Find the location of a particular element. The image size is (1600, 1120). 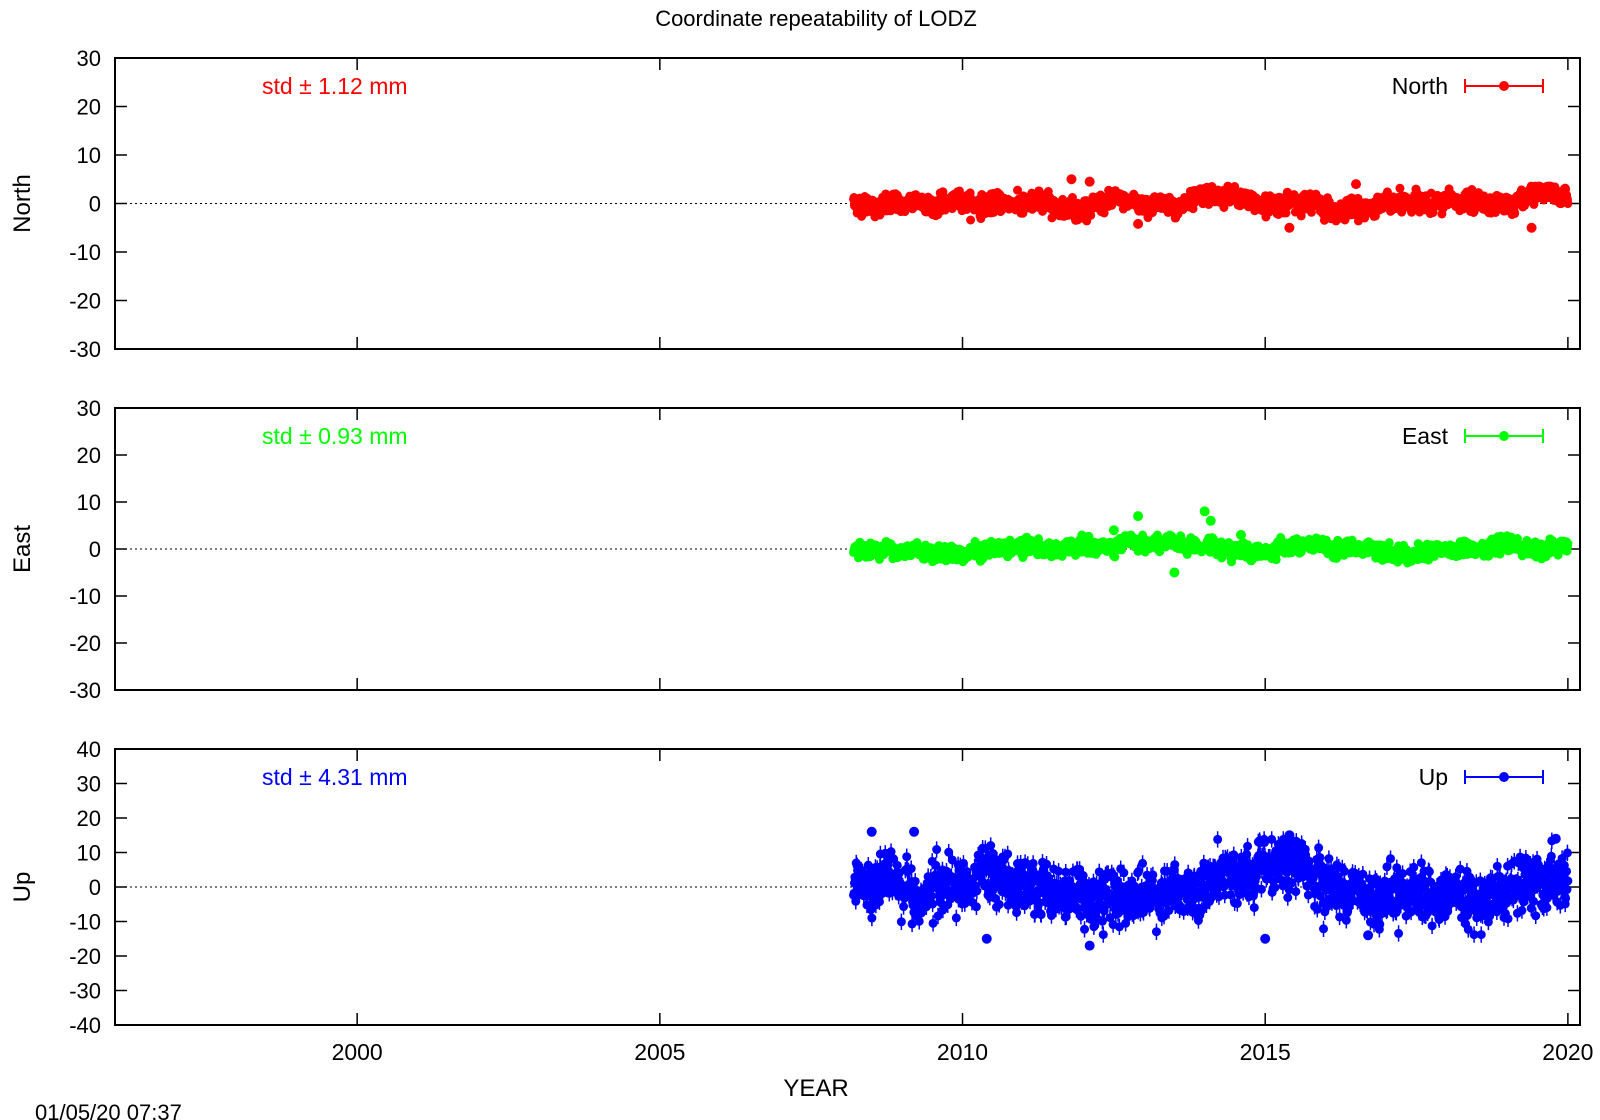

std-label: std ± 1.12 mm is located at coordinates (335, 86).